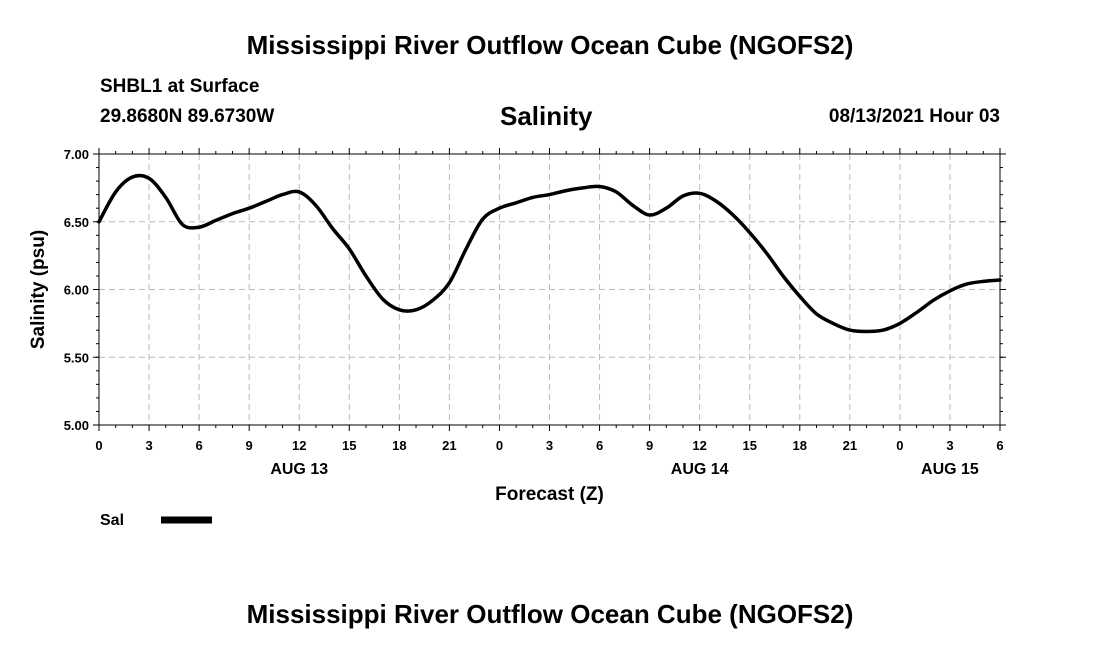 Image resolution: width=1100 pixels, height=650 pixels. What do you see at coordinates (156, 520) in the screenshot?
I see `legend: Sal` at bounding box center [156, 520].